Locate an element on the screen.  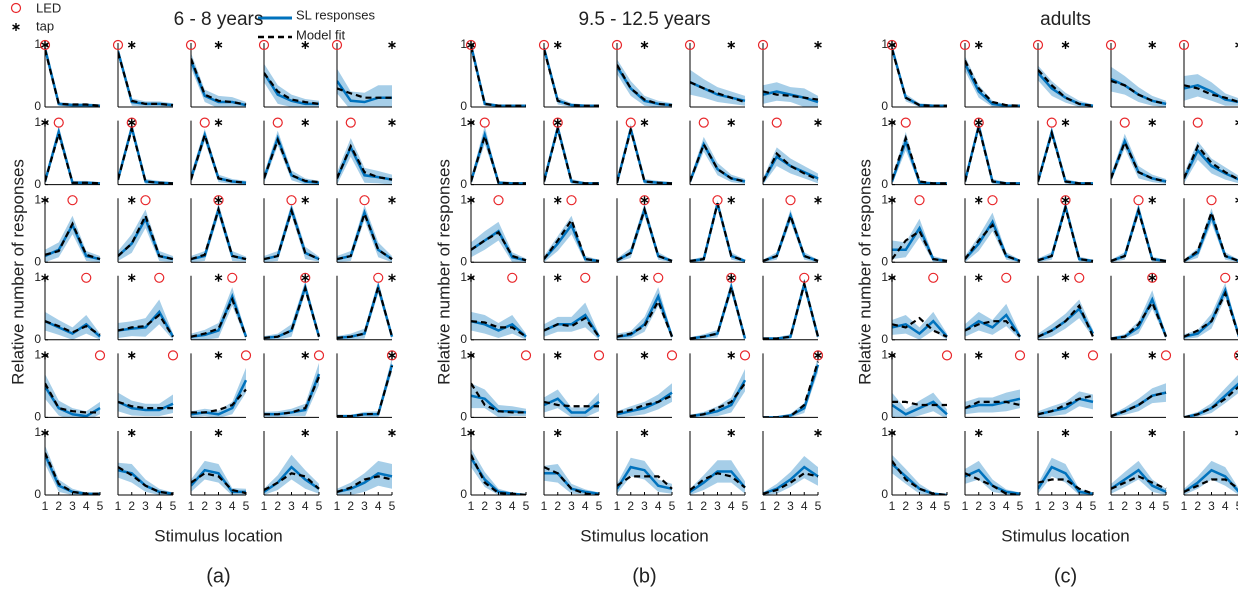
y-axis-label: Relative number of responses is located at coordinates (864, 272).